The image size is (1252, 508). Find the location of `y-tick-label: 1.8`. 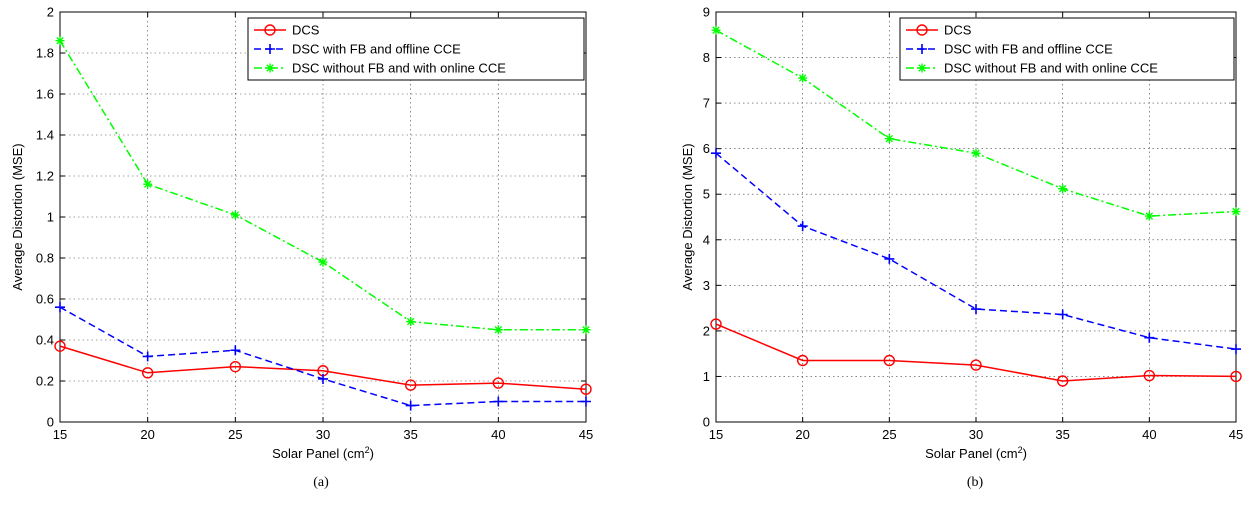

y-tick-label: 1.8 is located at coordinates (45, 53).